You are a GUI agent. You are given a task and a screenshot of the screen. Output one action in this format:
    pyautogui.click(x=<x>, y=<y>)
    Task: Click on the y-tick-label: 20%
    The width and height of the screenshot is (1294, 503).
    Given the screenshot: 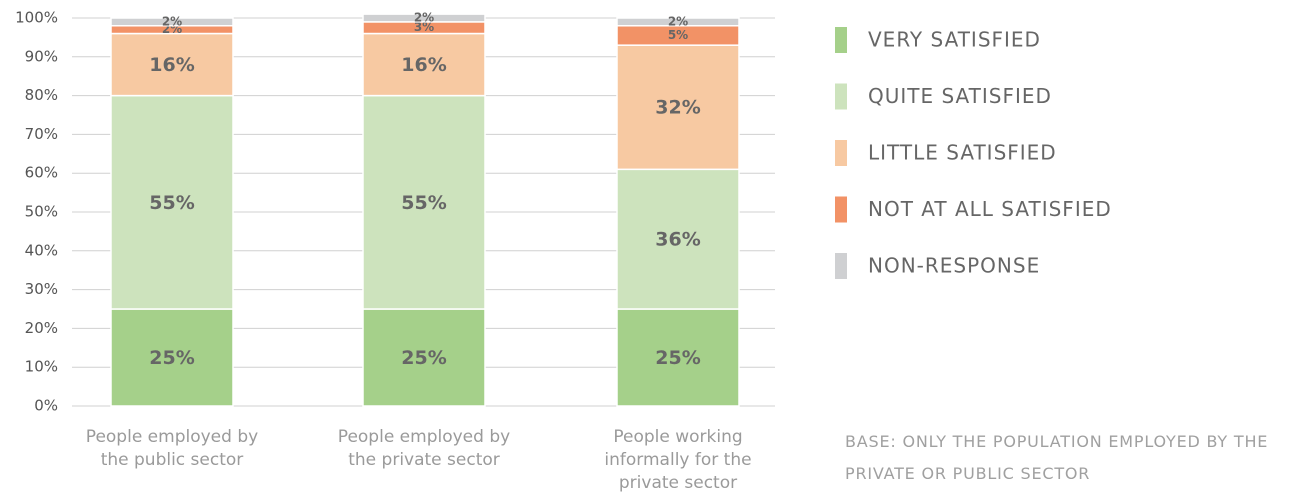 What is the action you would take?
    pyautogui.click(x=41, y=328)
    